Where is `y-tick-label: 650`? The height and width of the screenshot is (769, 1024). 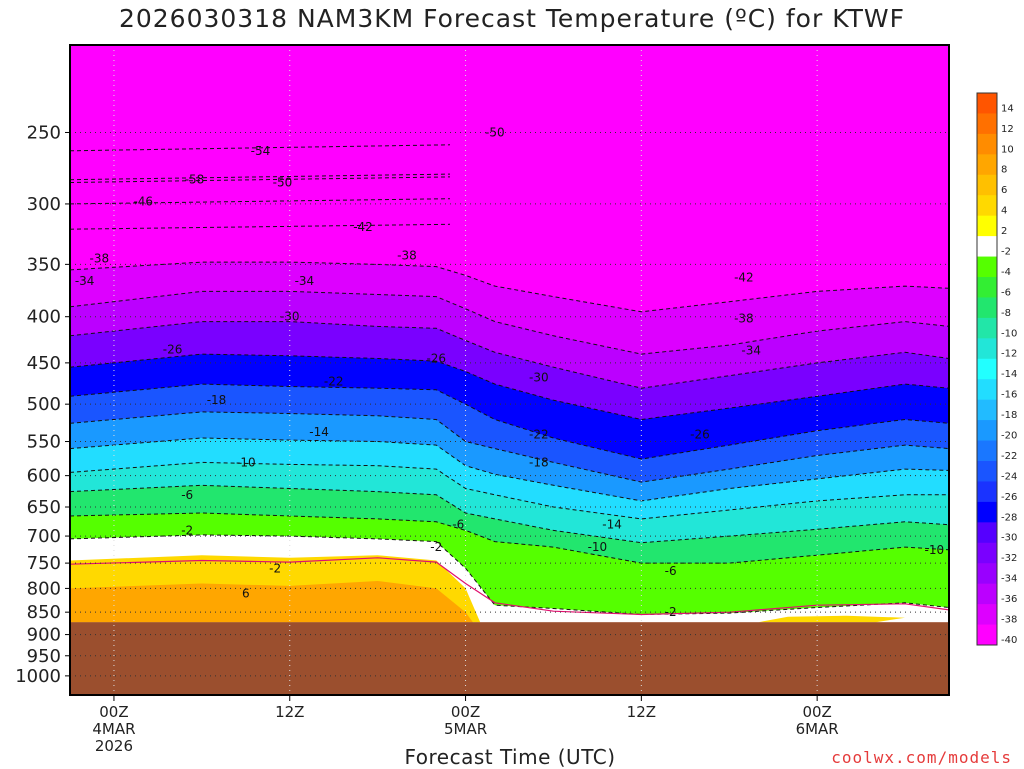 y-tick-label: 650 is located at coordinates (44, 507).